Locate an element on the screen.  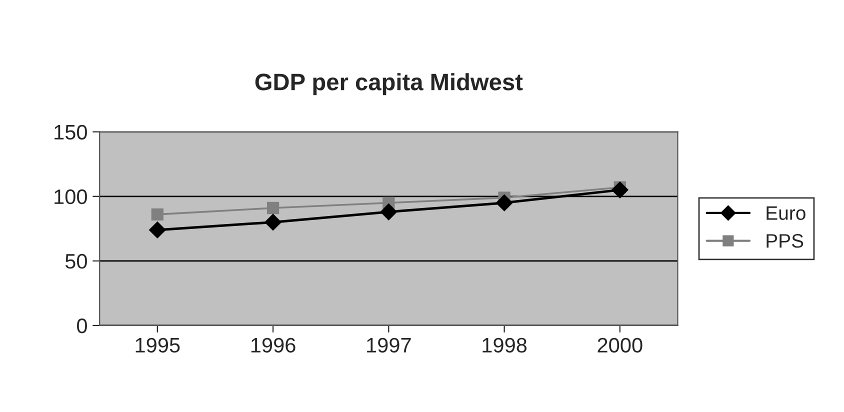
legend-label: Euro is located at coordinates (786, 213).